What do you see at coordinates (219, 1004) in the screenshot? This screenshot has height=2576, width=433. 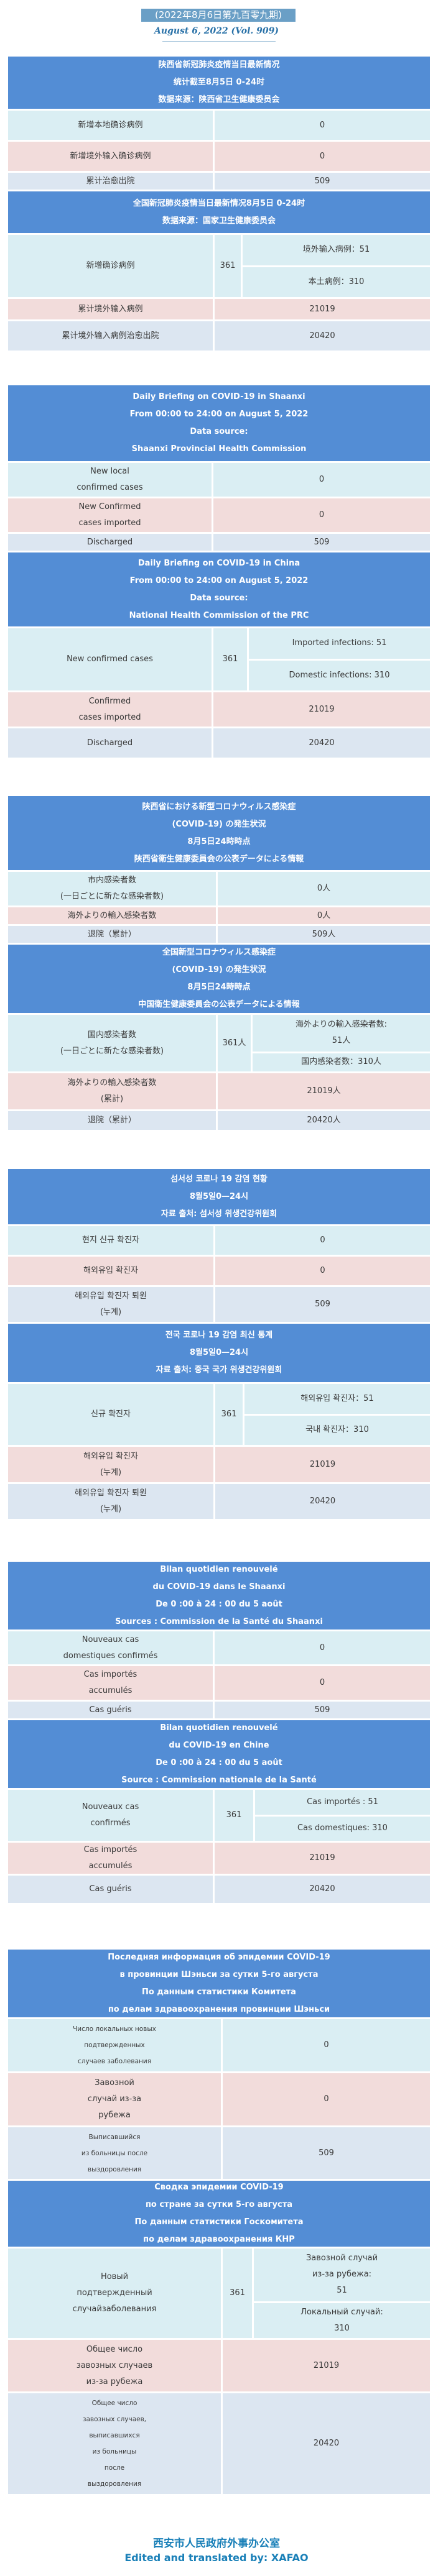 I see `header-line: 中国衛生健康委員会の公表データによる情報` at bounding box center [219, 1004].